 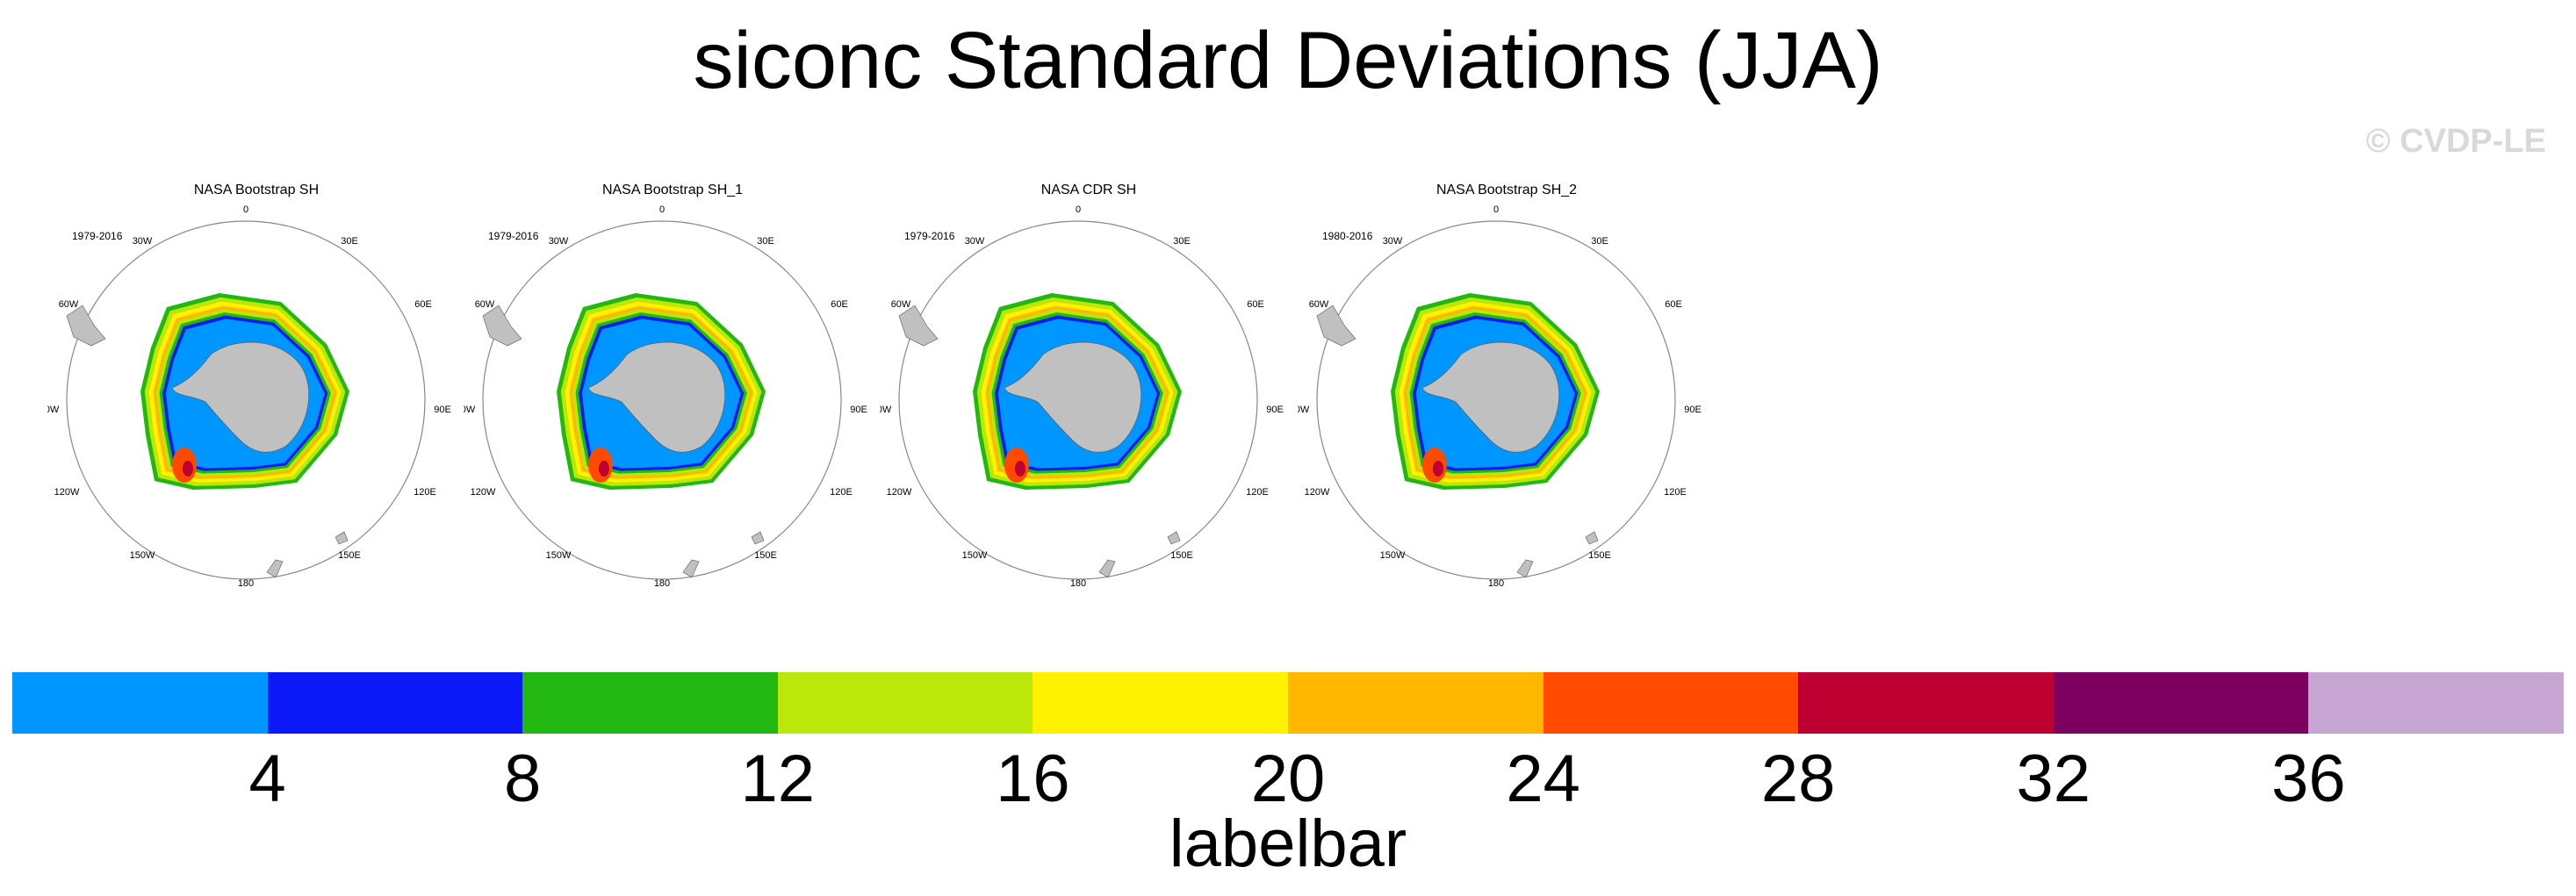 What do you see at coordinates (778, 779) in the screenshot?
I see `labelbar-tick-label: 12` at bounding box center [778, 779].